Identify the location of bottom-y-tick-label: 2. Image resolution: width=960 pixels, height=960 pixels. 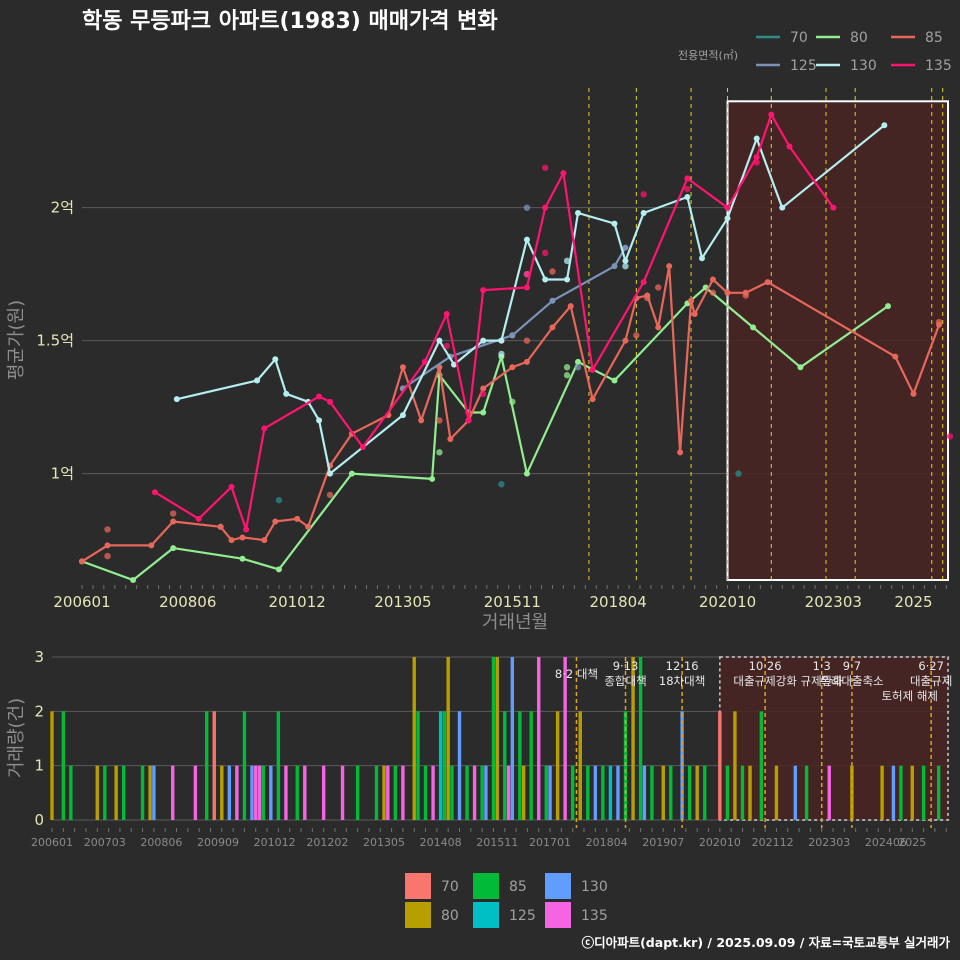
(39, 711).